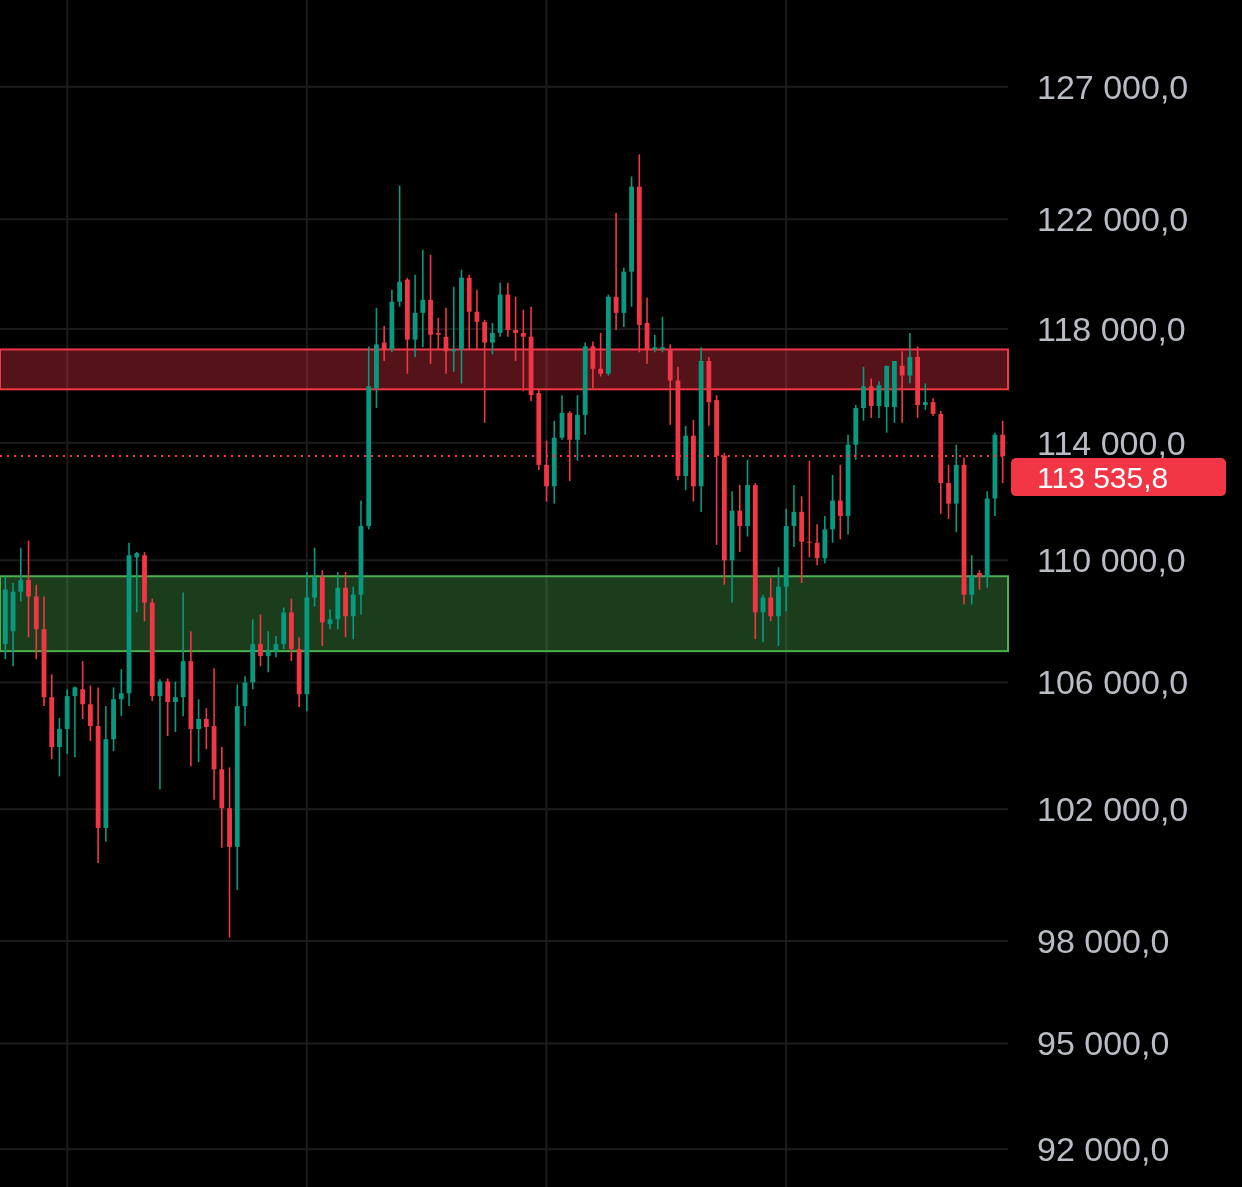  What do you see at coordinates (1113, 682) in the screenshot?
I see `y-tick-label: 106 000,0` at bounding box center [1113, 682].